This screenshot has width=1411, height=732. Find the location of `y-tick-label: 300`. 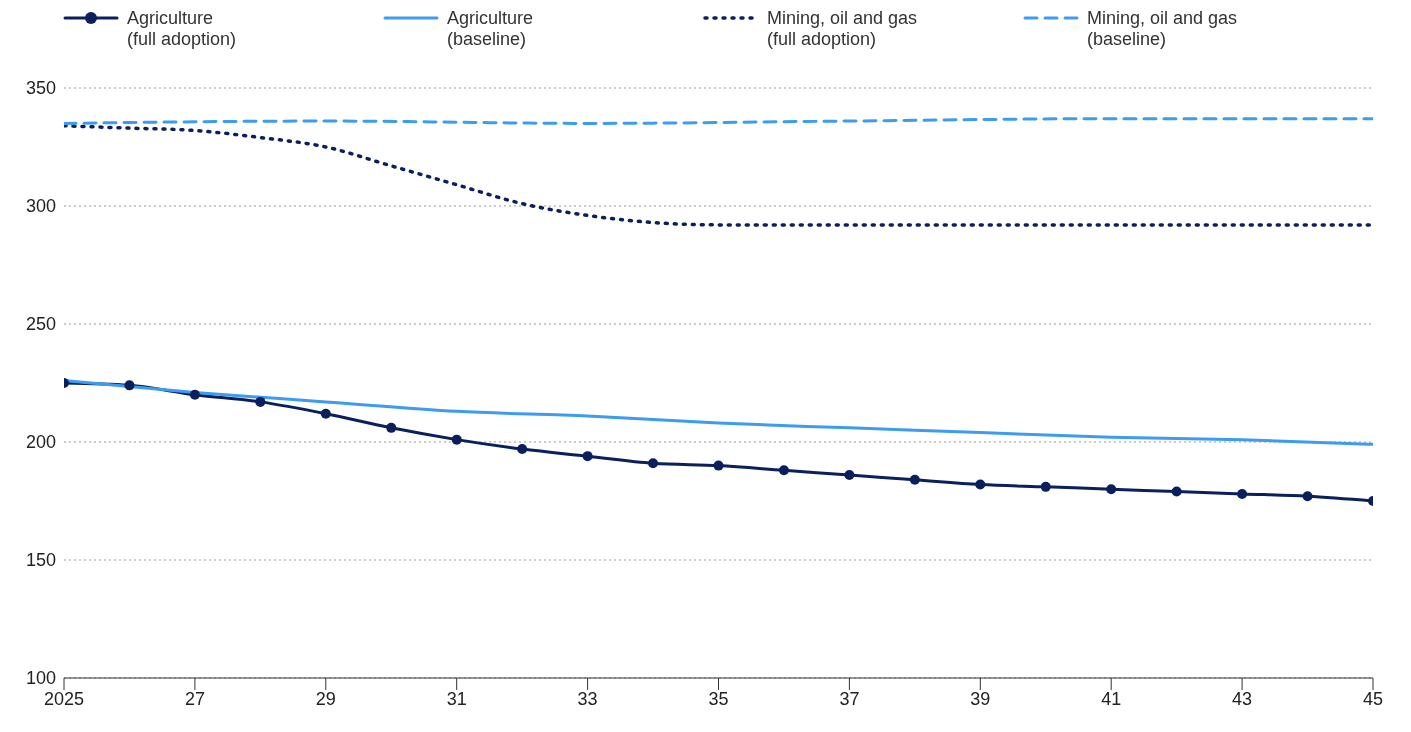

y-tick-label: 300 is located at coordinates (40, 206).